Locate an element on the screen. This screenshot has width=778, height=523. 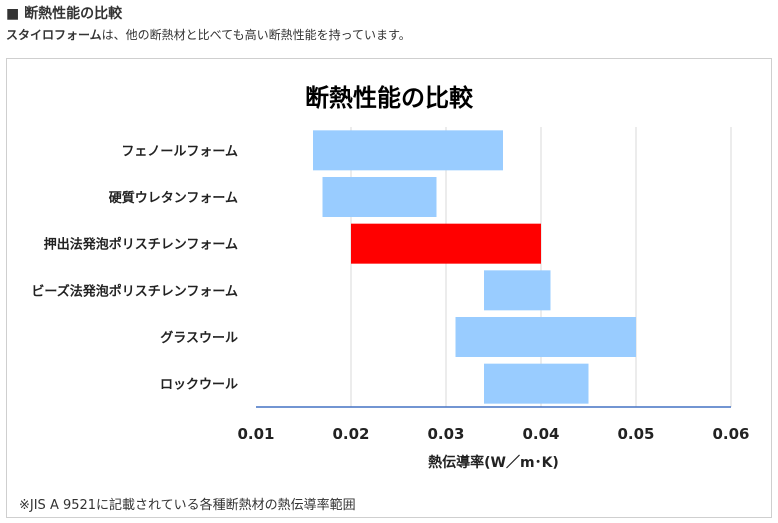
x-tick-label: 0.06 is located at coordinates (730, 434).